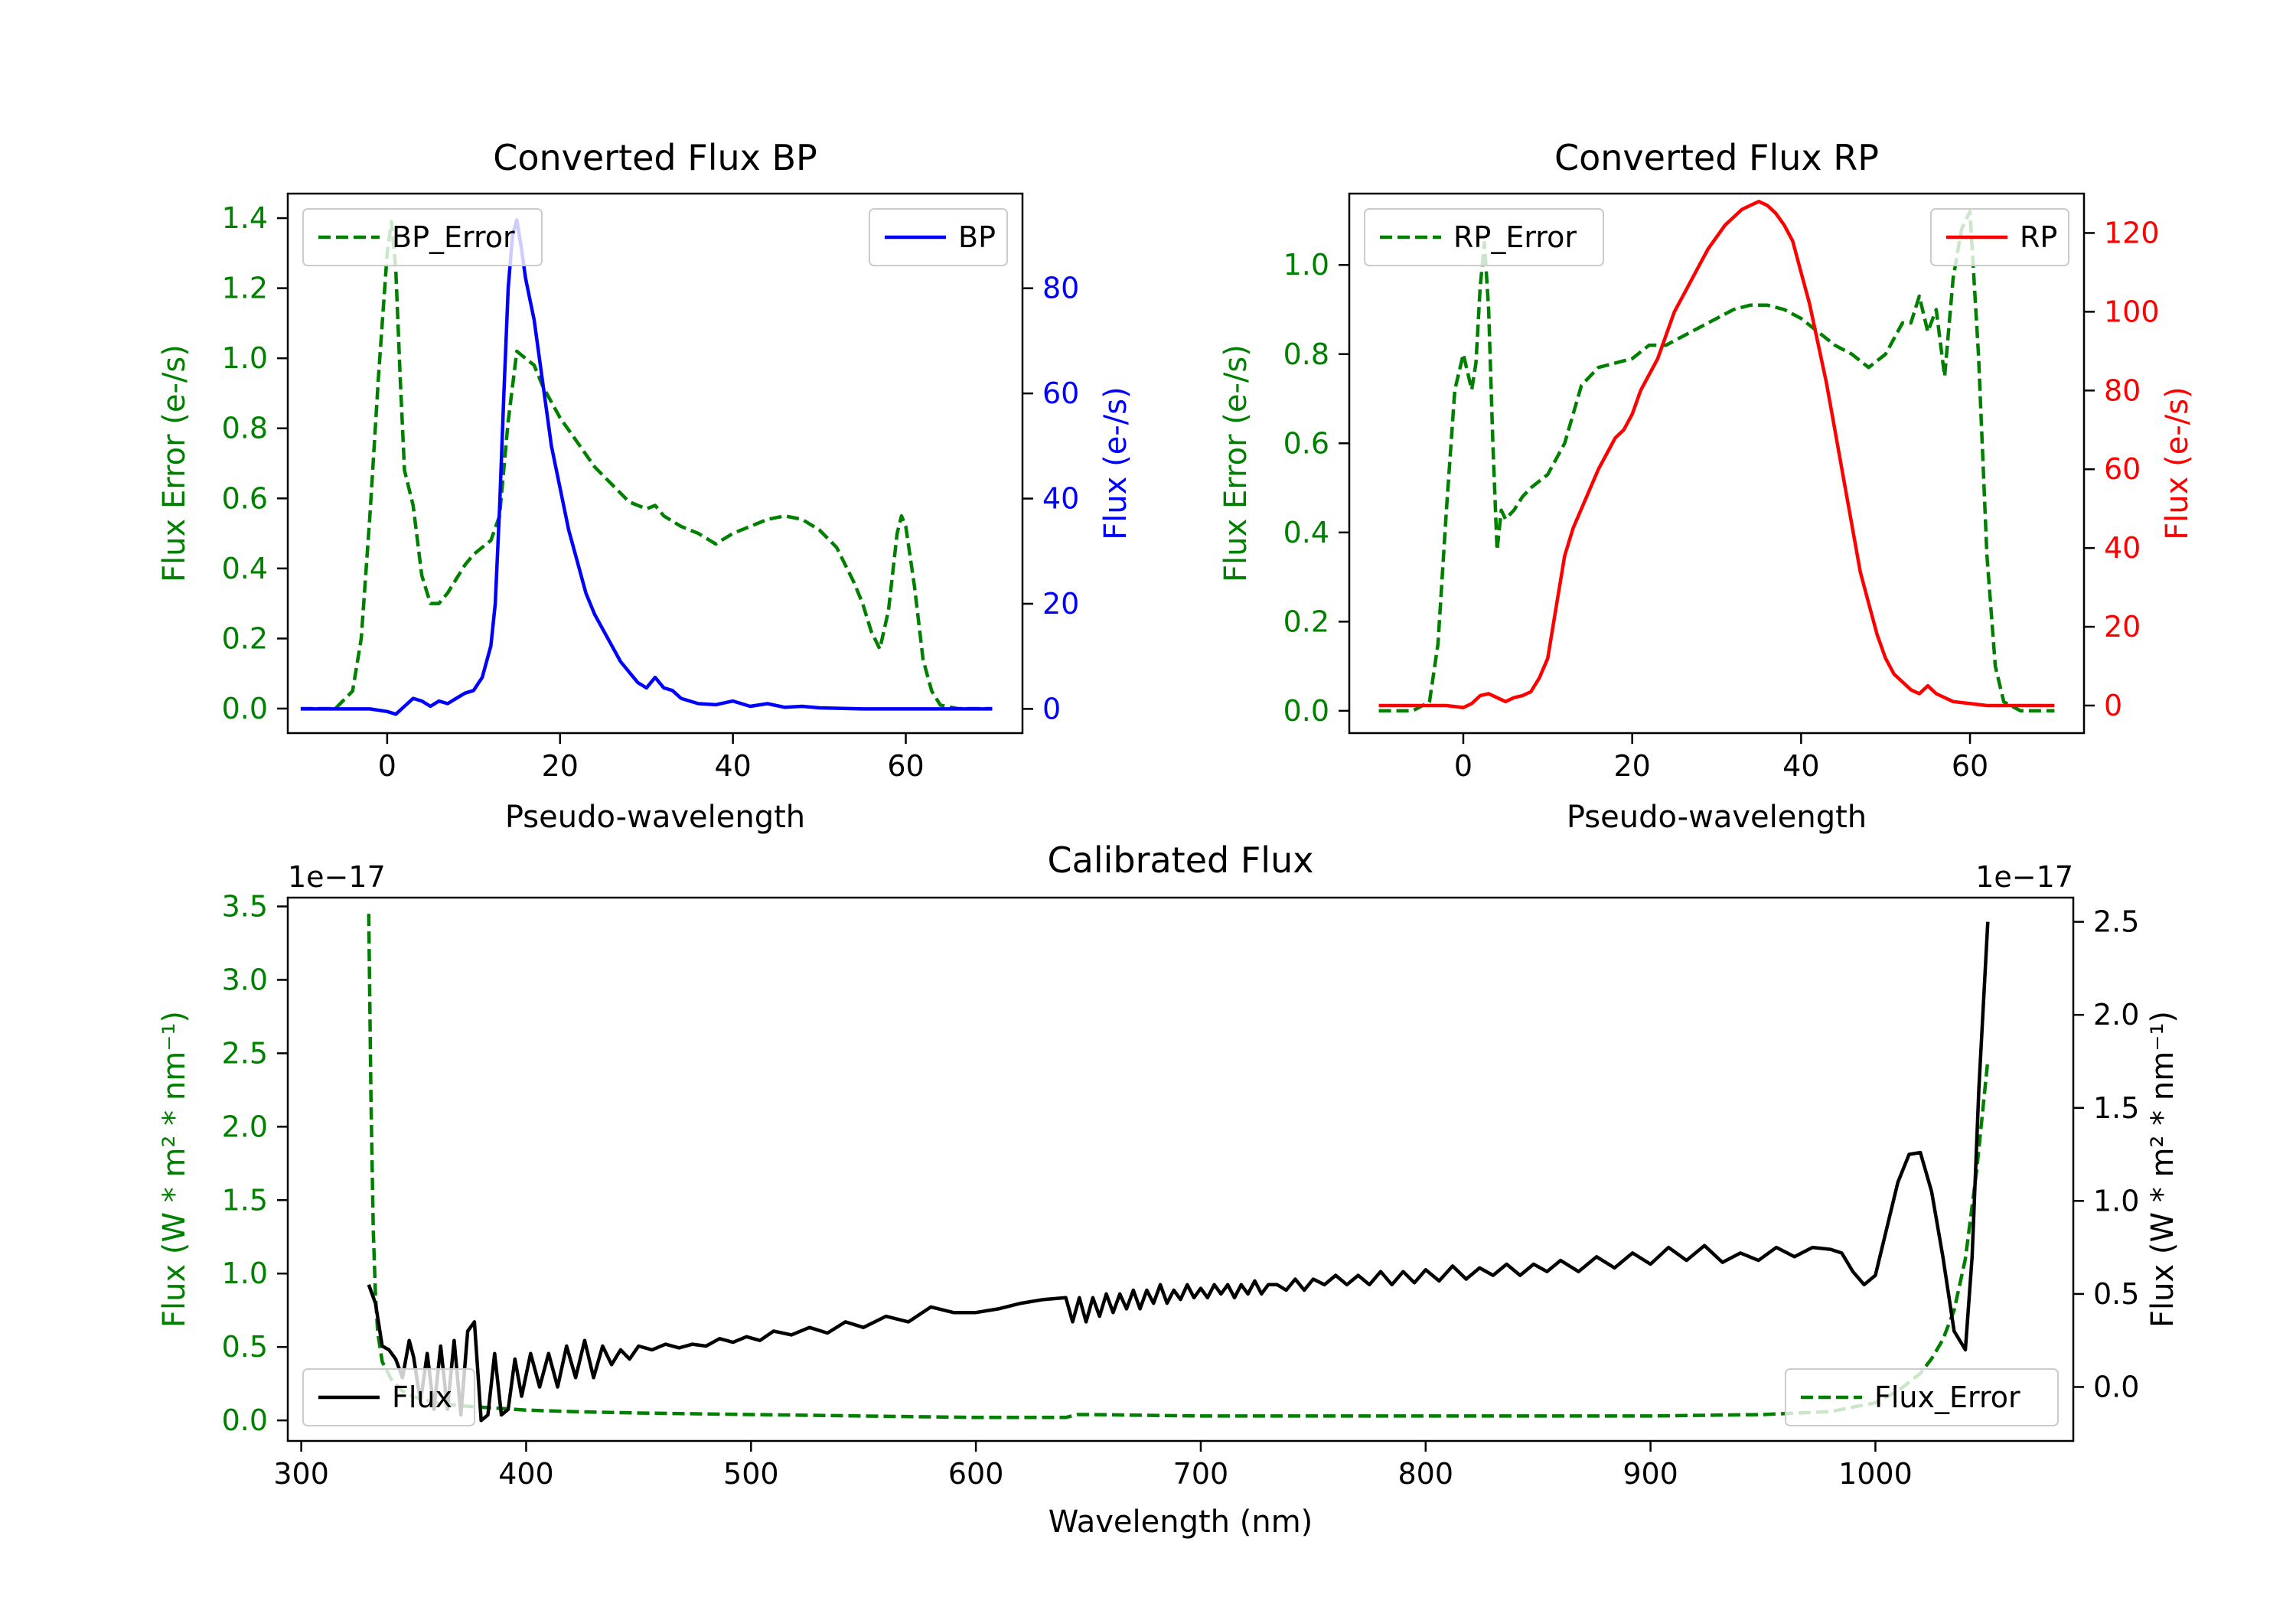  What do you see at coordinates (245, 1200) in the screenshot?
I see `y-left-tick-label: 1.5` at bounding box center [245, 1200].